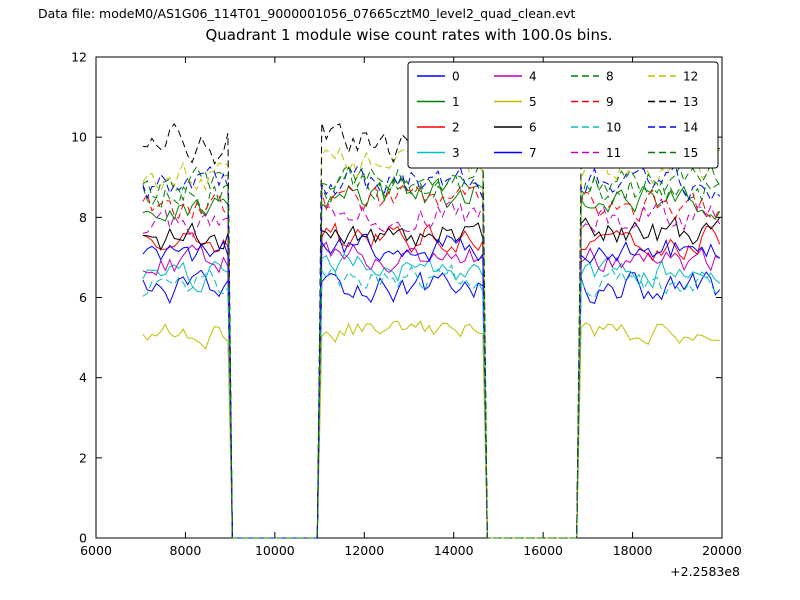  Describe the element at coordinates (533, 77) in the screenshot. I see `legend-label-4: 4` at that location.